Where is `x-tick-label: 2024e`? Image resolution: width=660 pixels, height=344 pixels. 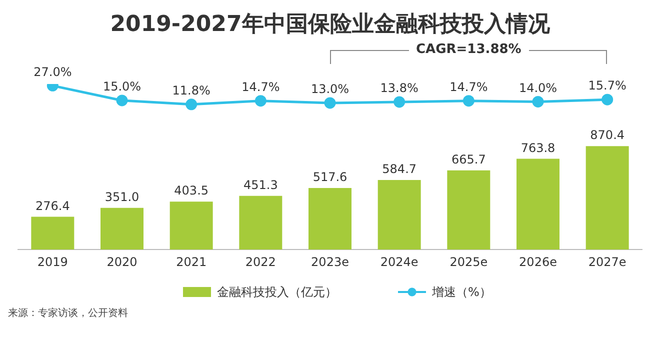 x-tick-label: 2024e is located at coordinates (399, 261).